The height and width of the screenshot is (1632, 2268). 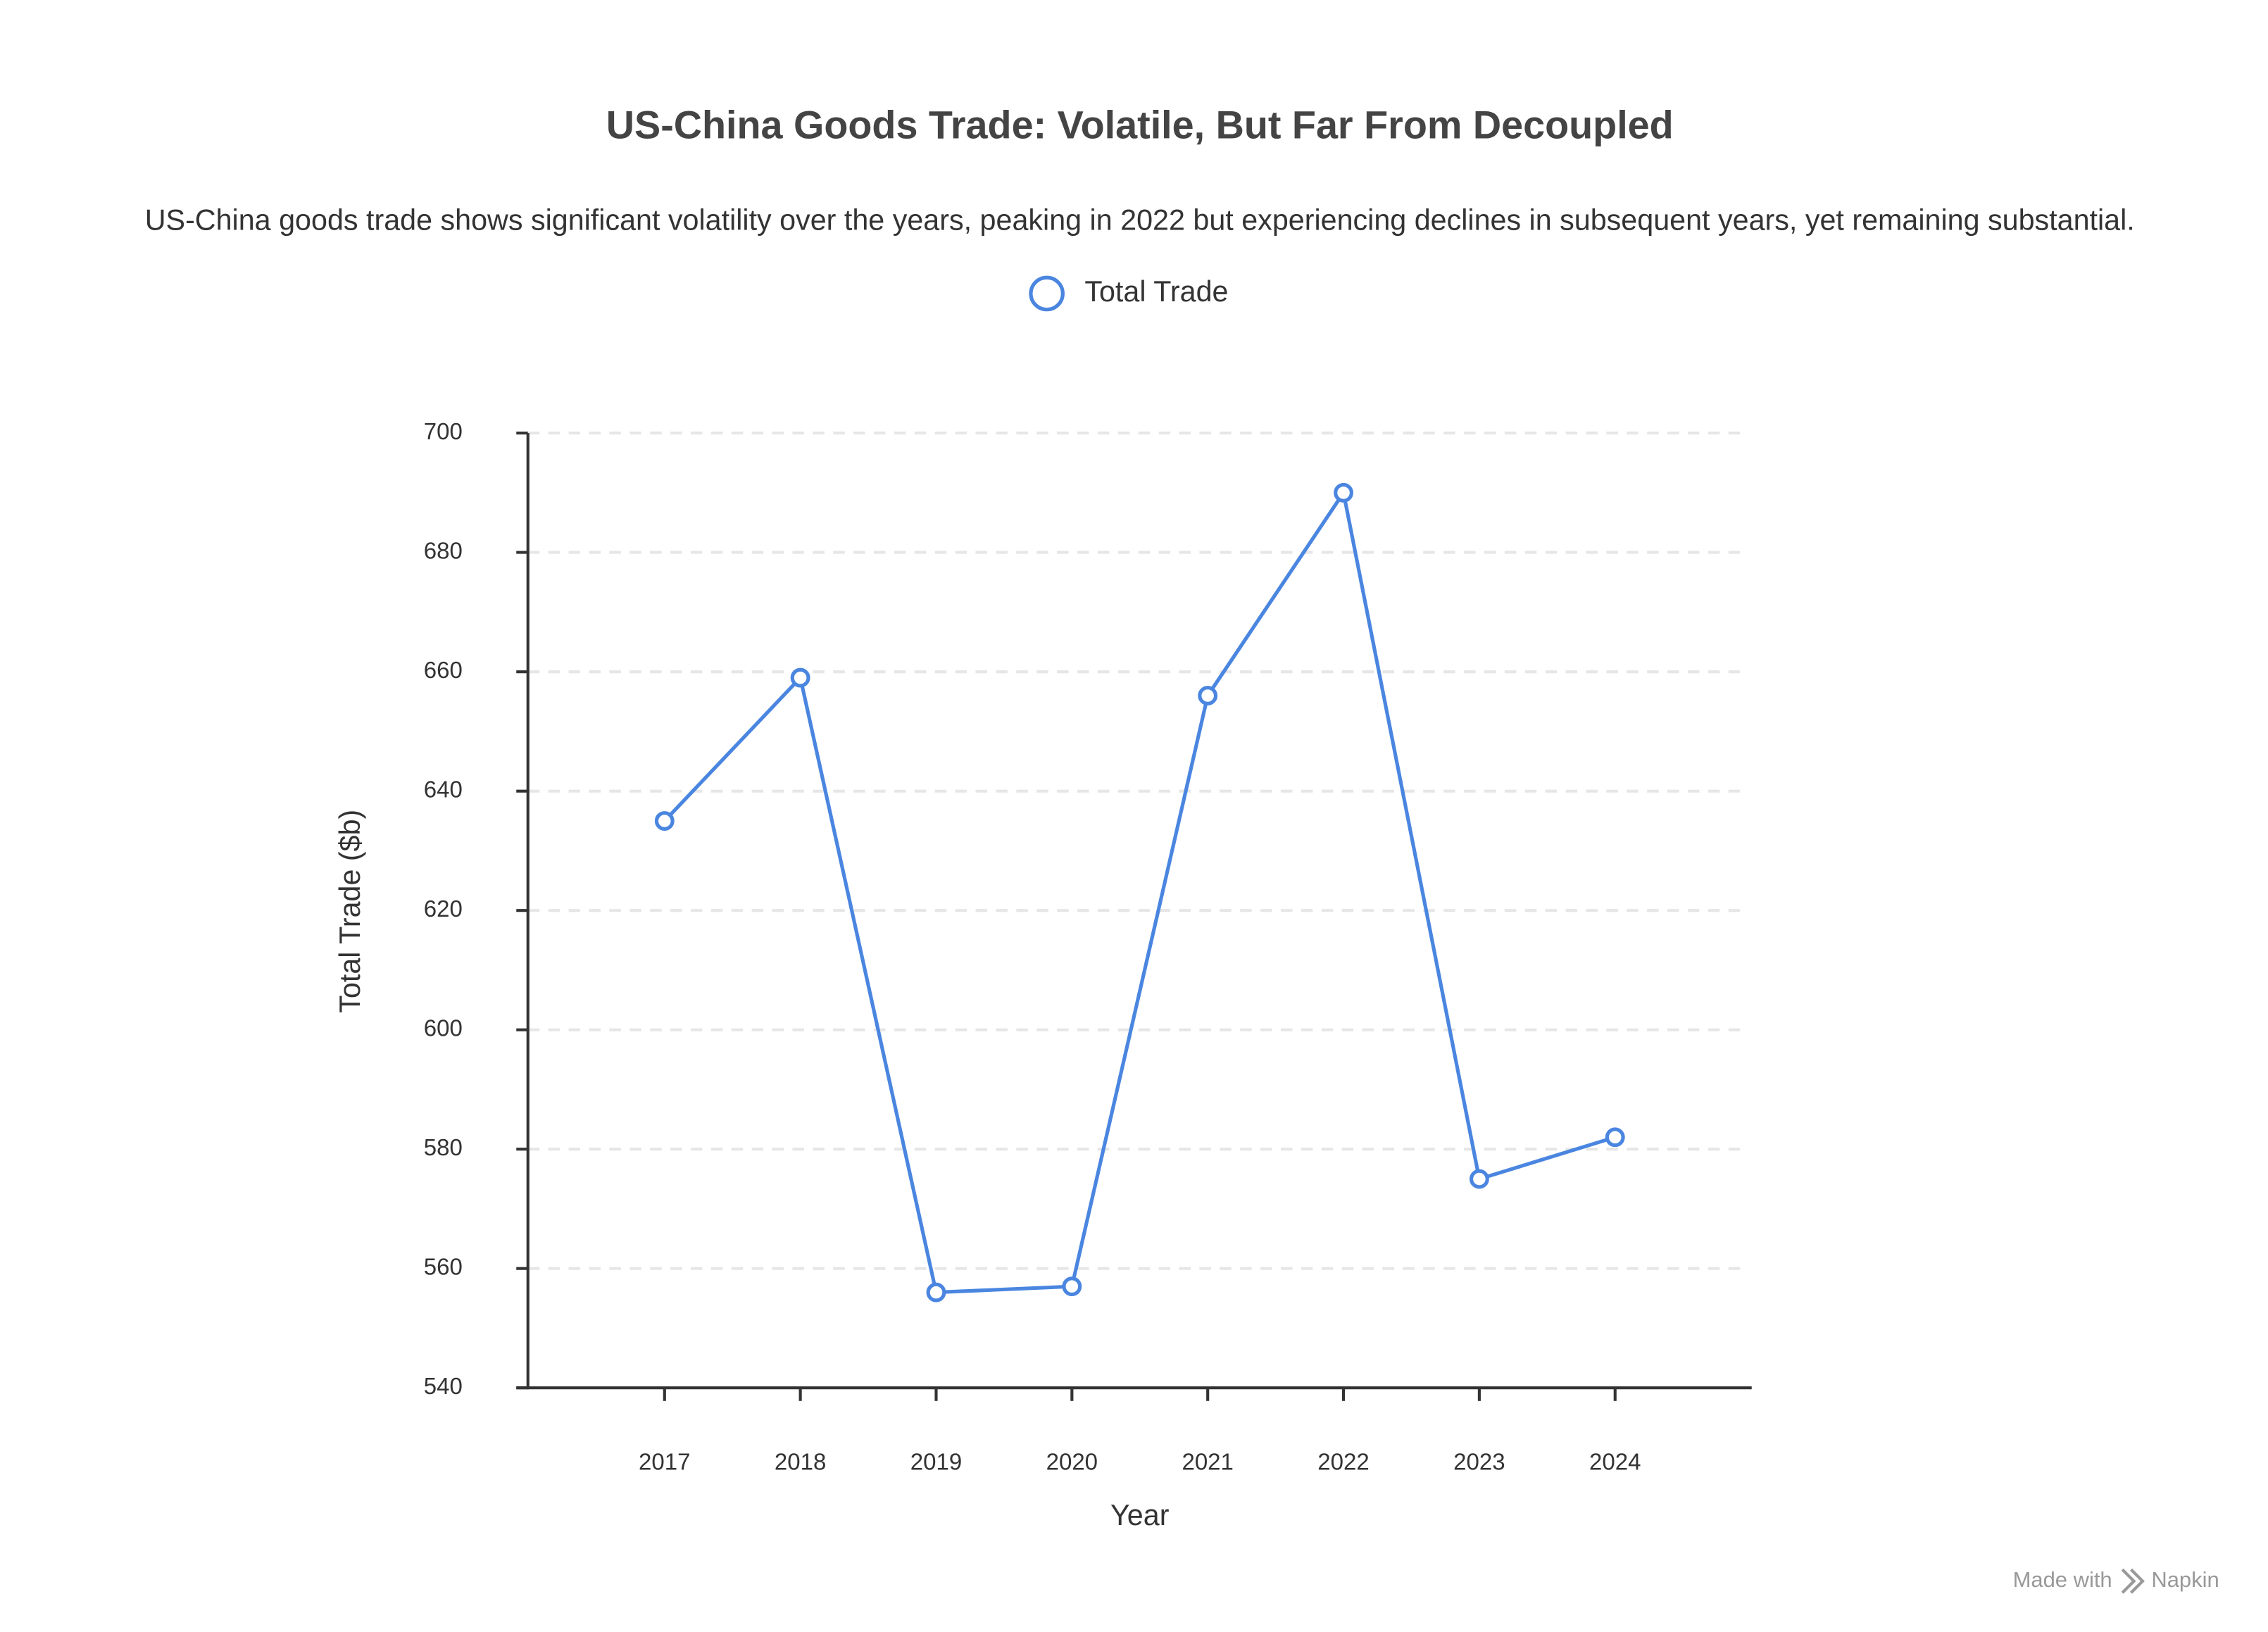 I want to click on y-tick-label: 660, so click(x=443, y=670).